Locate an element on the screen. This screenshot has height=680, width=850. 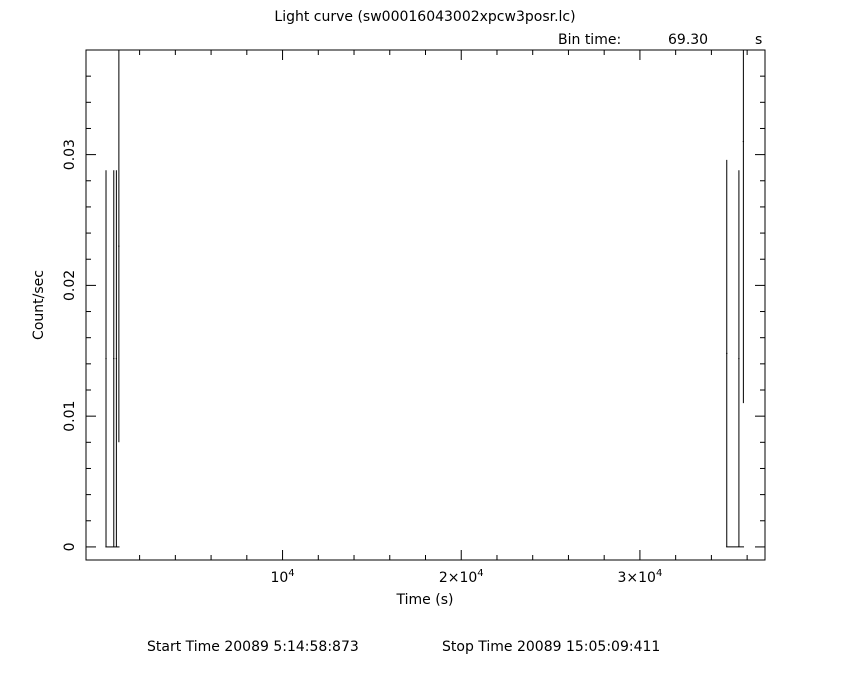
y-tick-label: 0 is located at coordinates (70, 546).